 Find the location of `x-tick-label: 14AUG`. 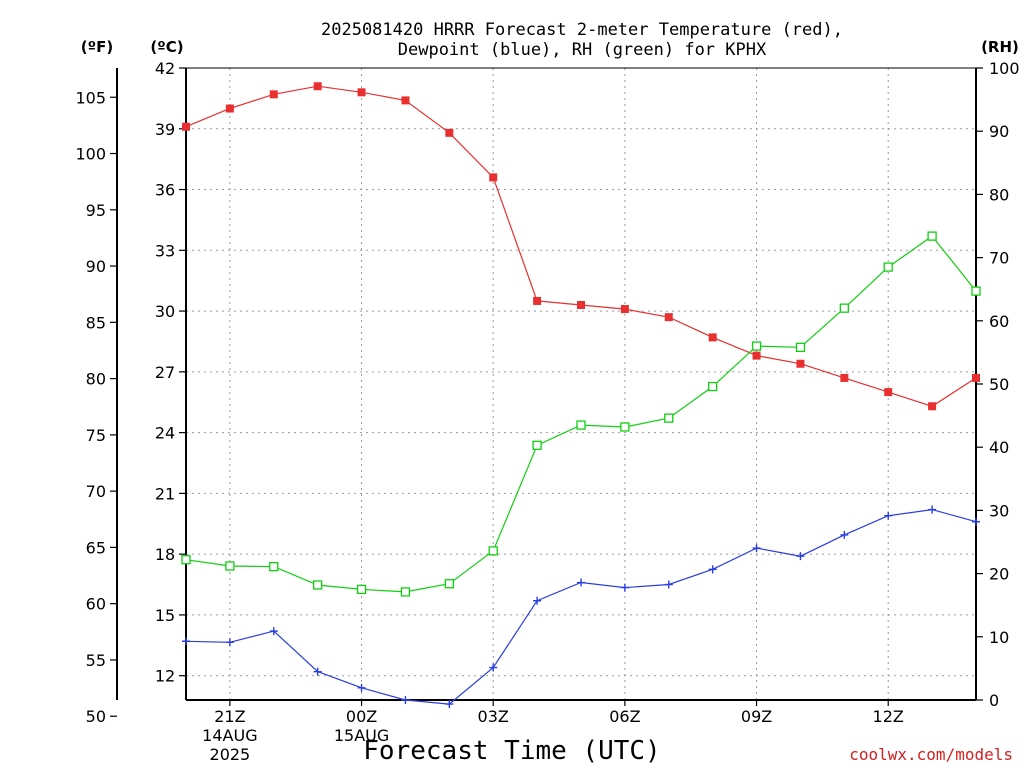

x-tick-label: 14AUG is located at coordinates (229, 735).